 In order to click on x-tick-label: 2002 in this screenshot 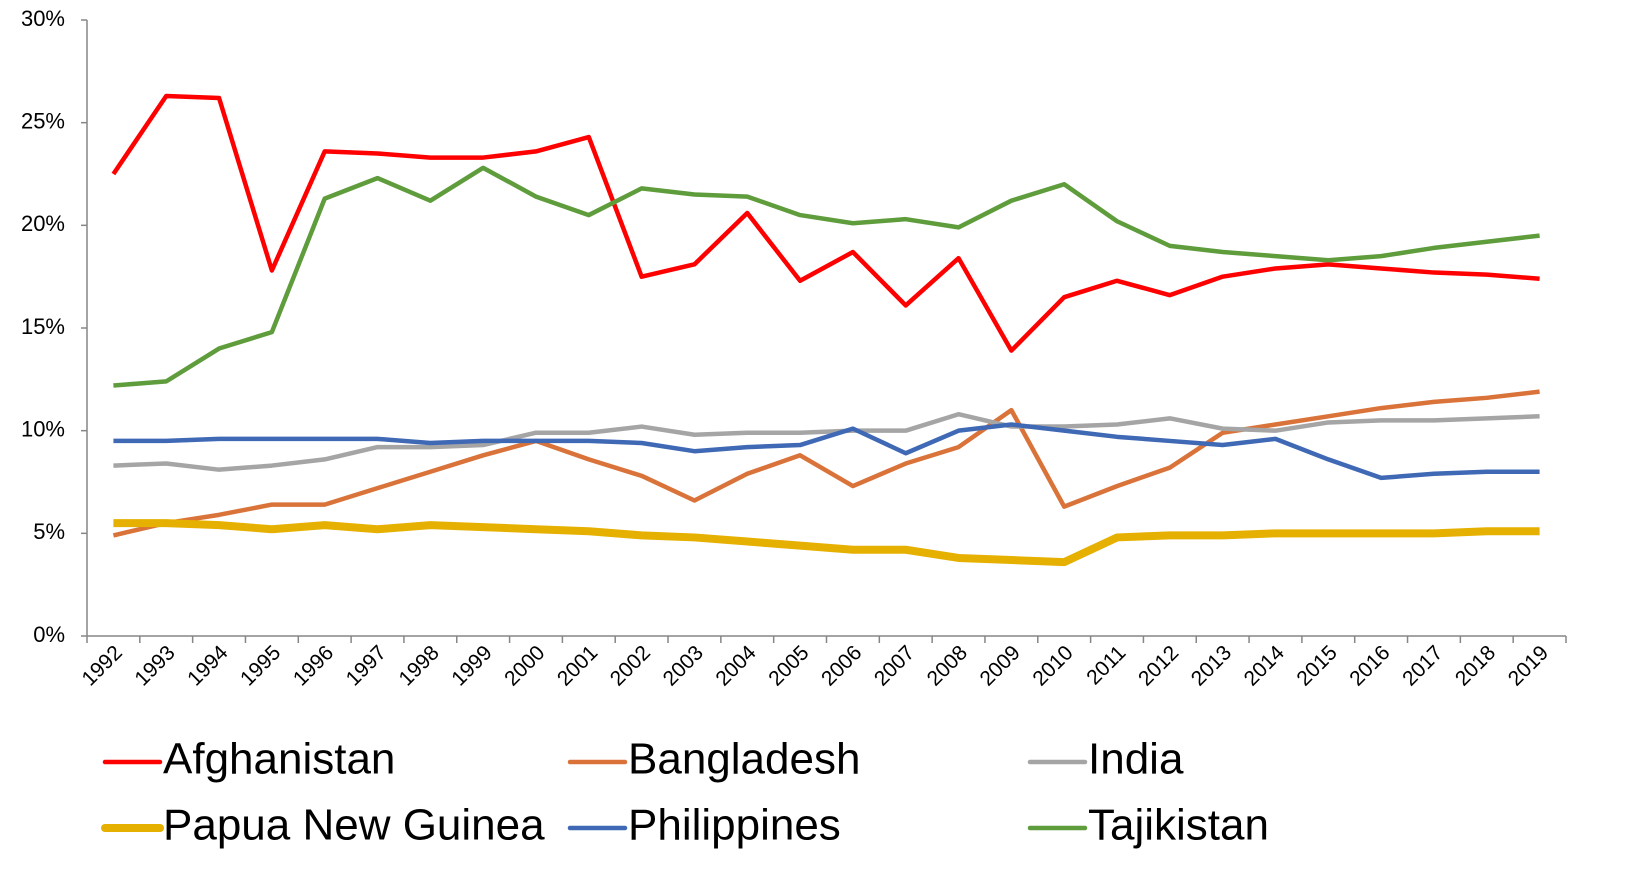, I will do `click(630, 665)`.